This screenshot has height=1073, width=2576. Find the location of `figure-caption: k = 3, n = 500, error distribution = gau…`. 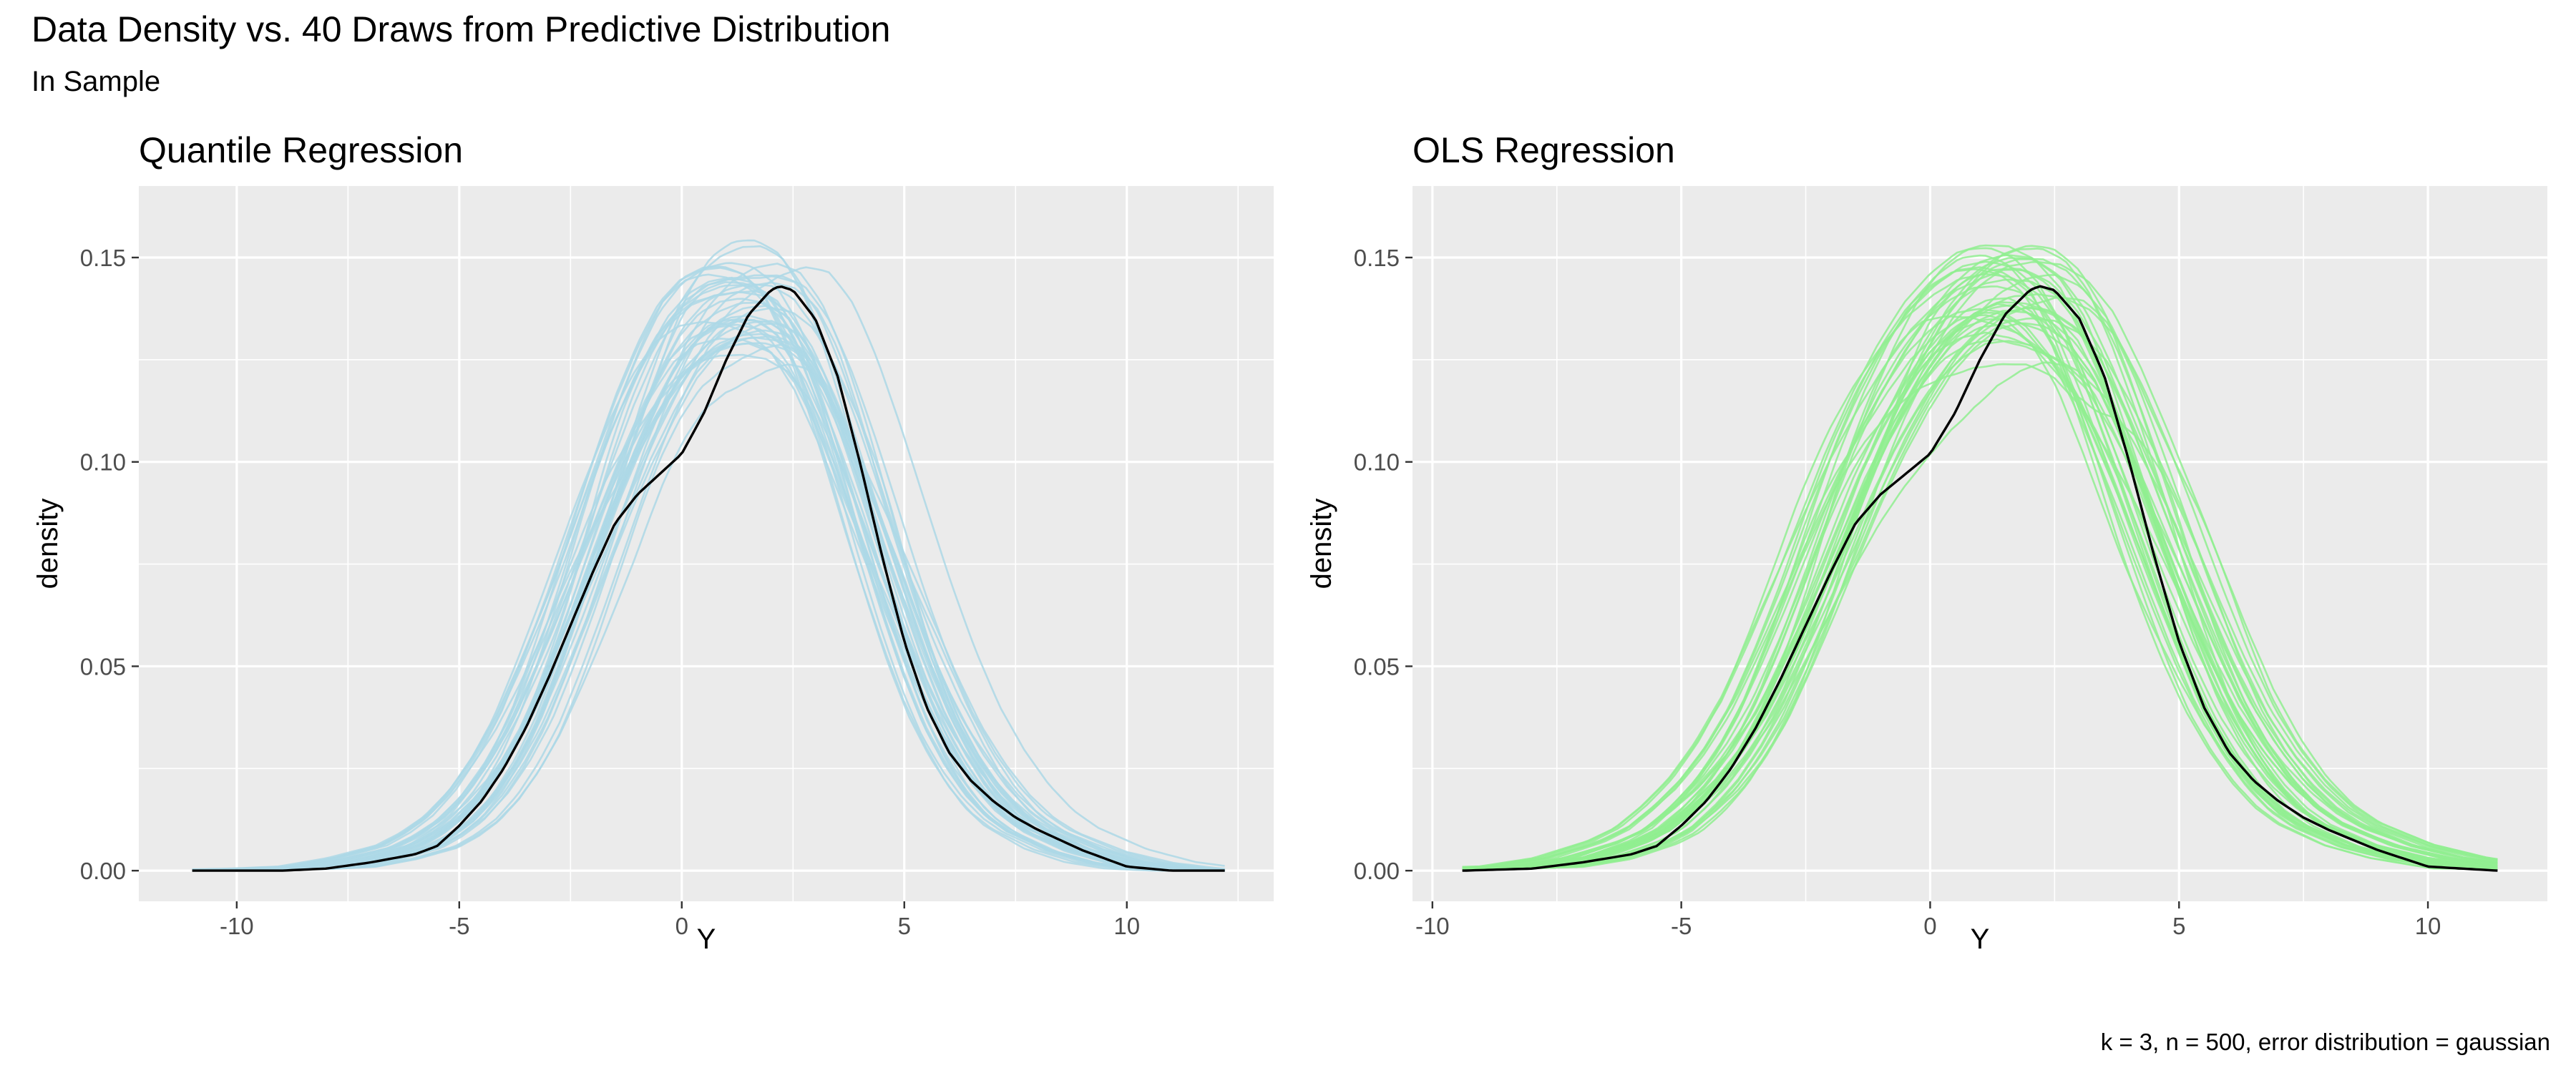

figure-caption: k = 3, n = 500, error distribution = gau… is located at coordinates (2325, 1042).